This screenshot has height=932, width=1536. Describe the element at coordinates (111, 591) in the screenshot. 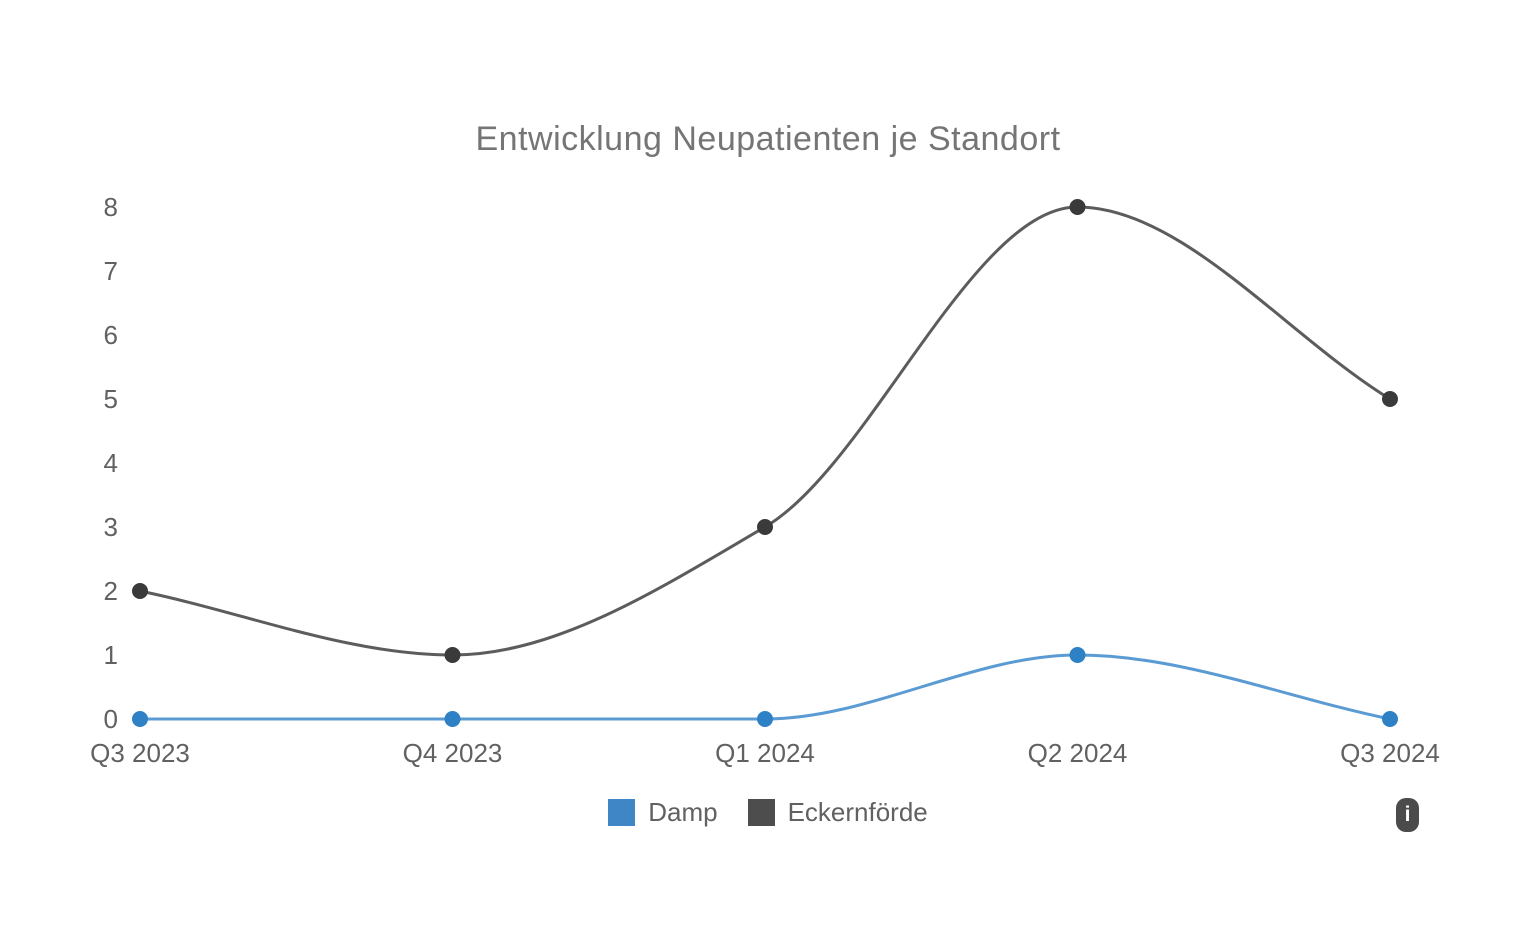

I see `y-axis-label: 2` at that location.